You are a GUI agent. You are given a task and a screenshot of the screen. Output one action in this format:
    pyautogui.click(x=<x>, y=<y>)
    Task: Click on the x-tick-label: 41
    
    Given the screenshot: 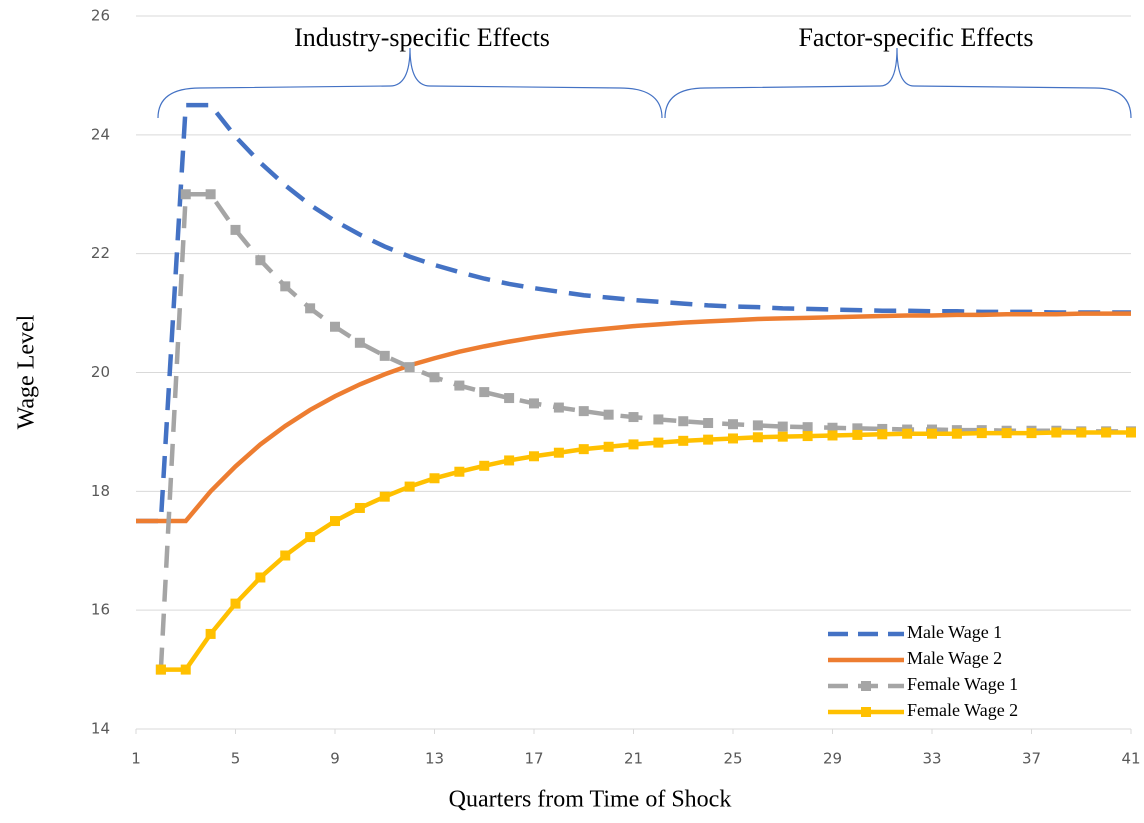 What is the action you would take?
    pyautogui.click(x=1130, y=759)
    